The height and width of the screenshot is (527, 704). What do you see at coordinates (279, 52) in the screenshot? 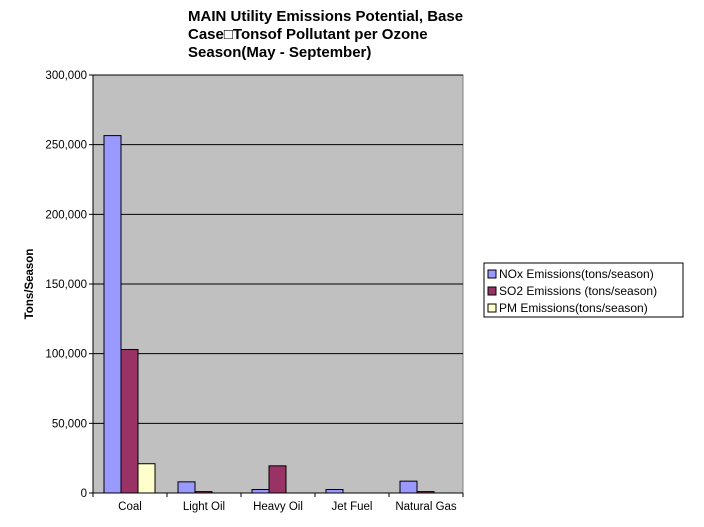
I see `chart-title-line: Season(May - September)` at bounding box center [279, 52].